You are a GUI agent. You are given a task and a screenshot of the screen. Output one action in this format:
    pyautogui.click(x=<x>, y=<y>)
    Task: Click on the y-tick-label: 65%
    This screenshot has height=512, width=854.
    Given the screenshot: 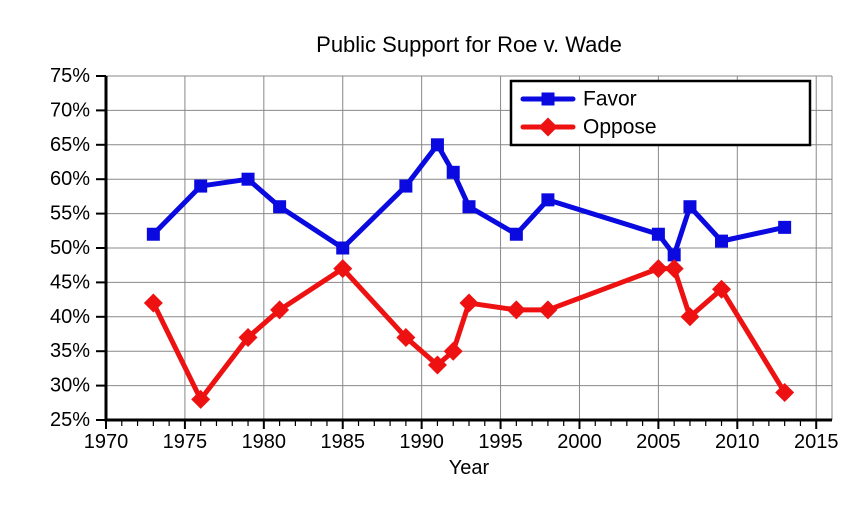 What is the action you would take?
    pyautogui.click(x=70, y=145)
    